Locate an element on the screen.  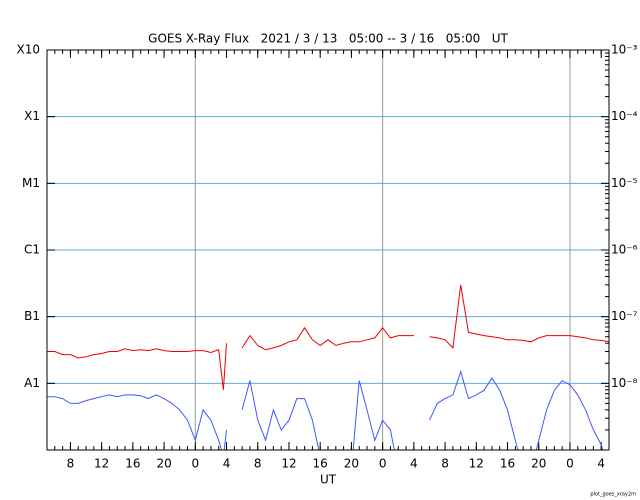
y2-tick-label: 10⁻⁷ is located at coordinates (624, 316).